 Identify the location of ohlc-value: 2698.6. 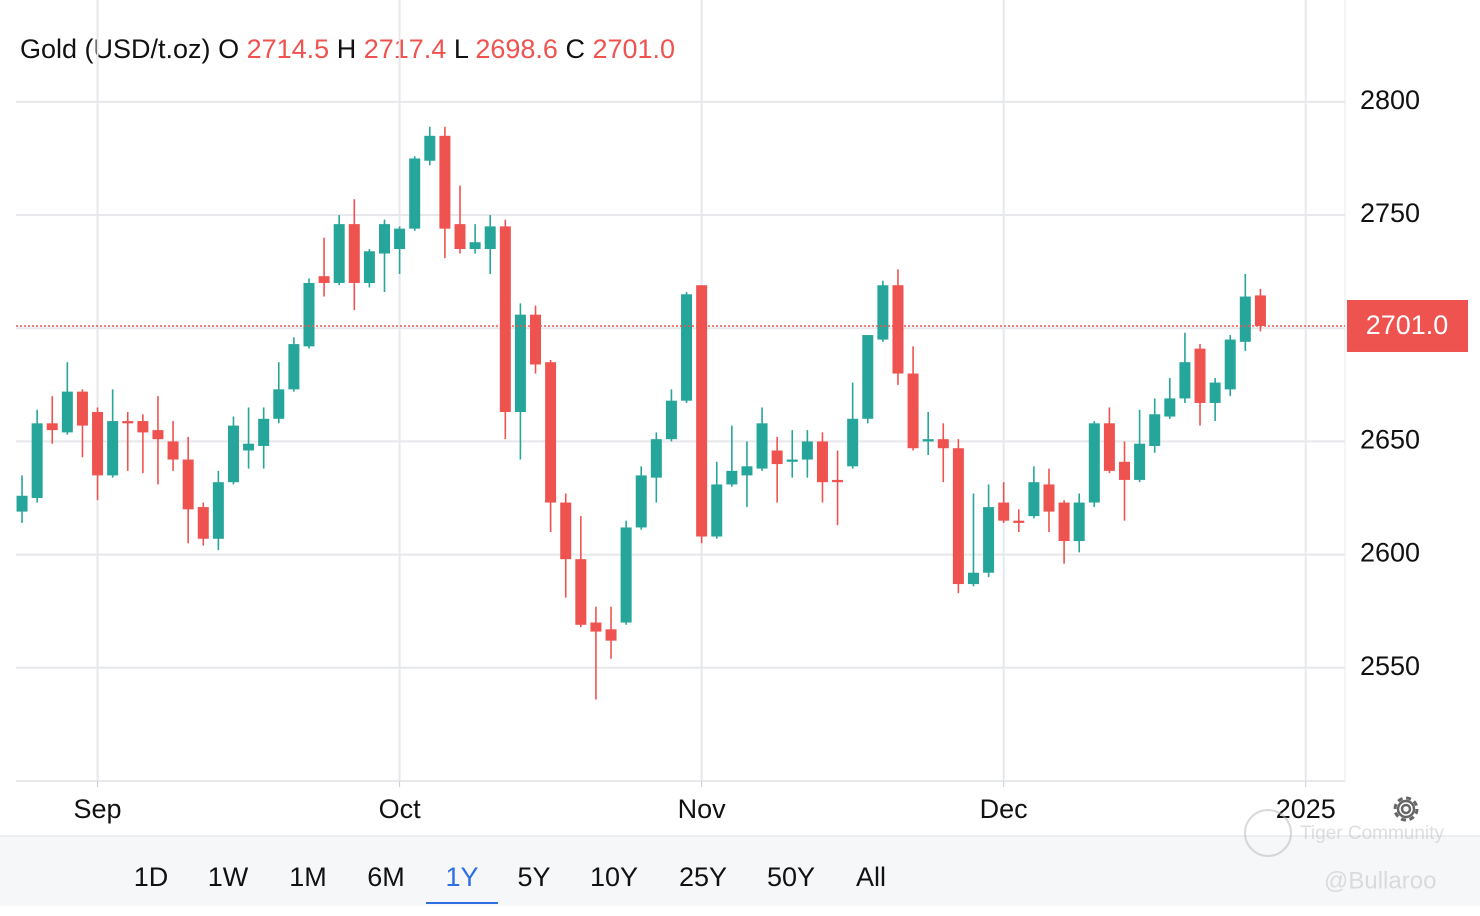
(516, 49).